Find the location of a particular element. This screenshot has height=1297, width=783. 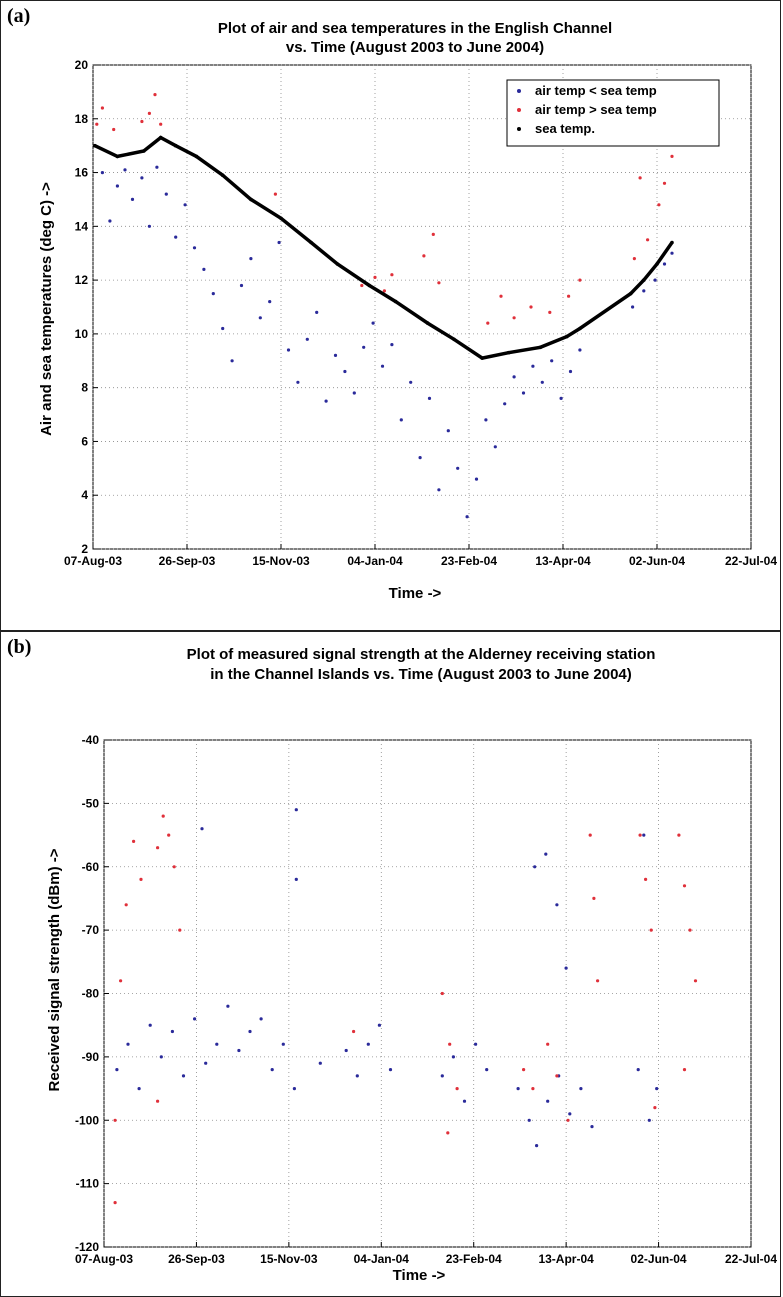

y-ticks-b: -120 -110 -100 -90 -80 -70 -60 -50 -40 is located at coordinates (92, 993).